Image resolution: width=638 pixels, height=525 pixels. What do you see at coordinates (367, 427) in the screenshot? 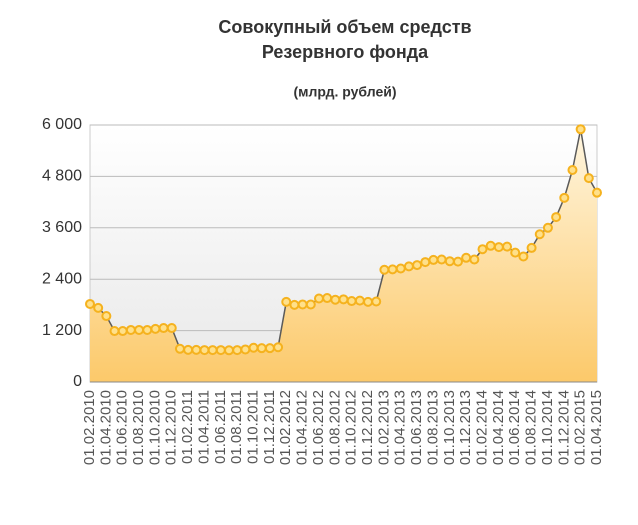
I see `x-tick-label: 01.12.2012` at bounding box center [367, 427].